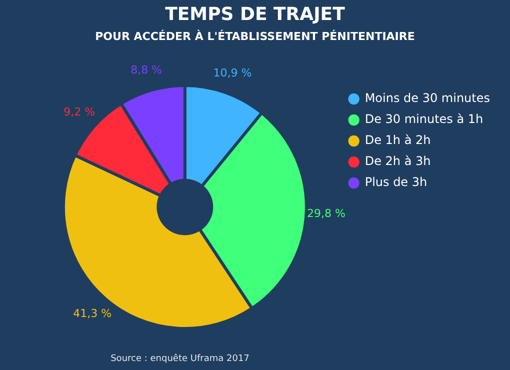 The width and height of the screenshot is (510, 370). What do you see at coordinates (80, 112) in the screenshot?
I see `data-label: 9,2 %` at bounding box center [80, 112].